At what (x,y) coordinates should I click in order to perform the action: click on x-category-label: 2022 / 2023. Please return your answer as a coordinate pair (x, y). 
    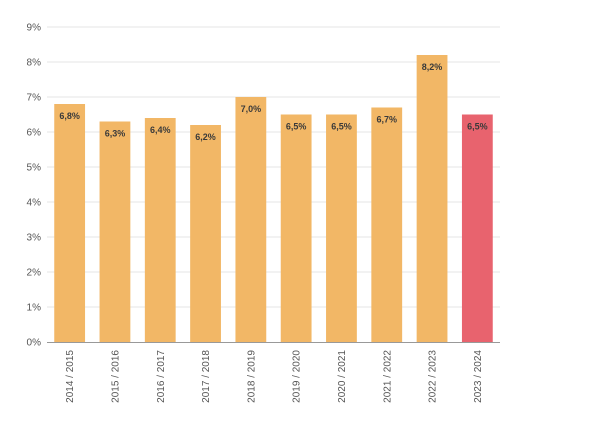
    Looking at the image, I should click on (433, 376).